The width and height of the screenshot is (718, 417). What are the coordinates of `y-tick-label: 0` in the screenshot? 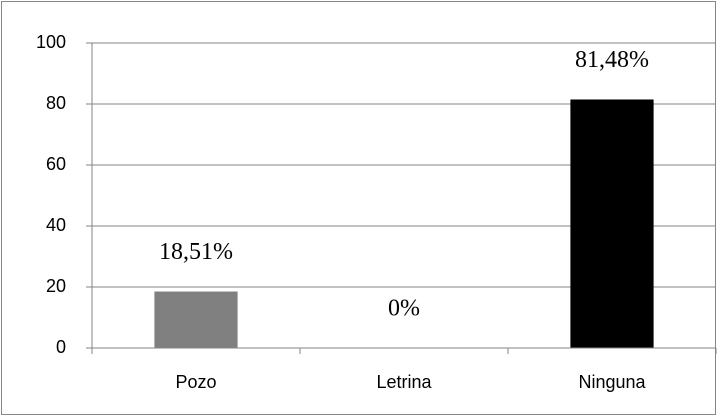 It's located at (61, 347).